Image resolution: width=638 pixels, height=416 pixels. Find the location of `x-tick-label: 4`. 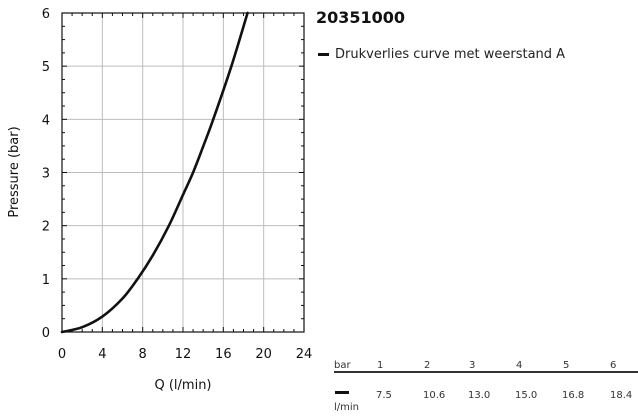

x-tick-label: 4 is located at coordinates (102, 354).